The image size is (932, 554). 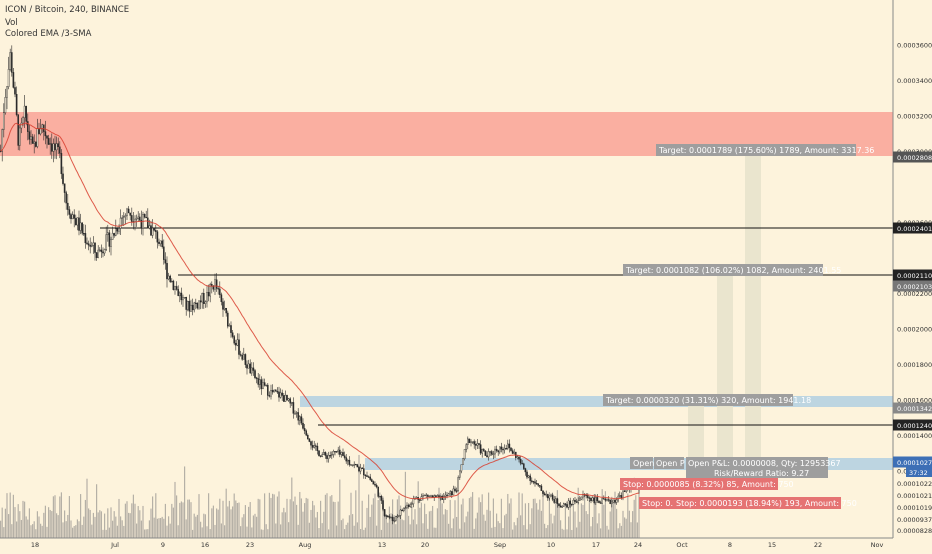 I want to click on x-tick-label: 18, so click(x=35, y=545).